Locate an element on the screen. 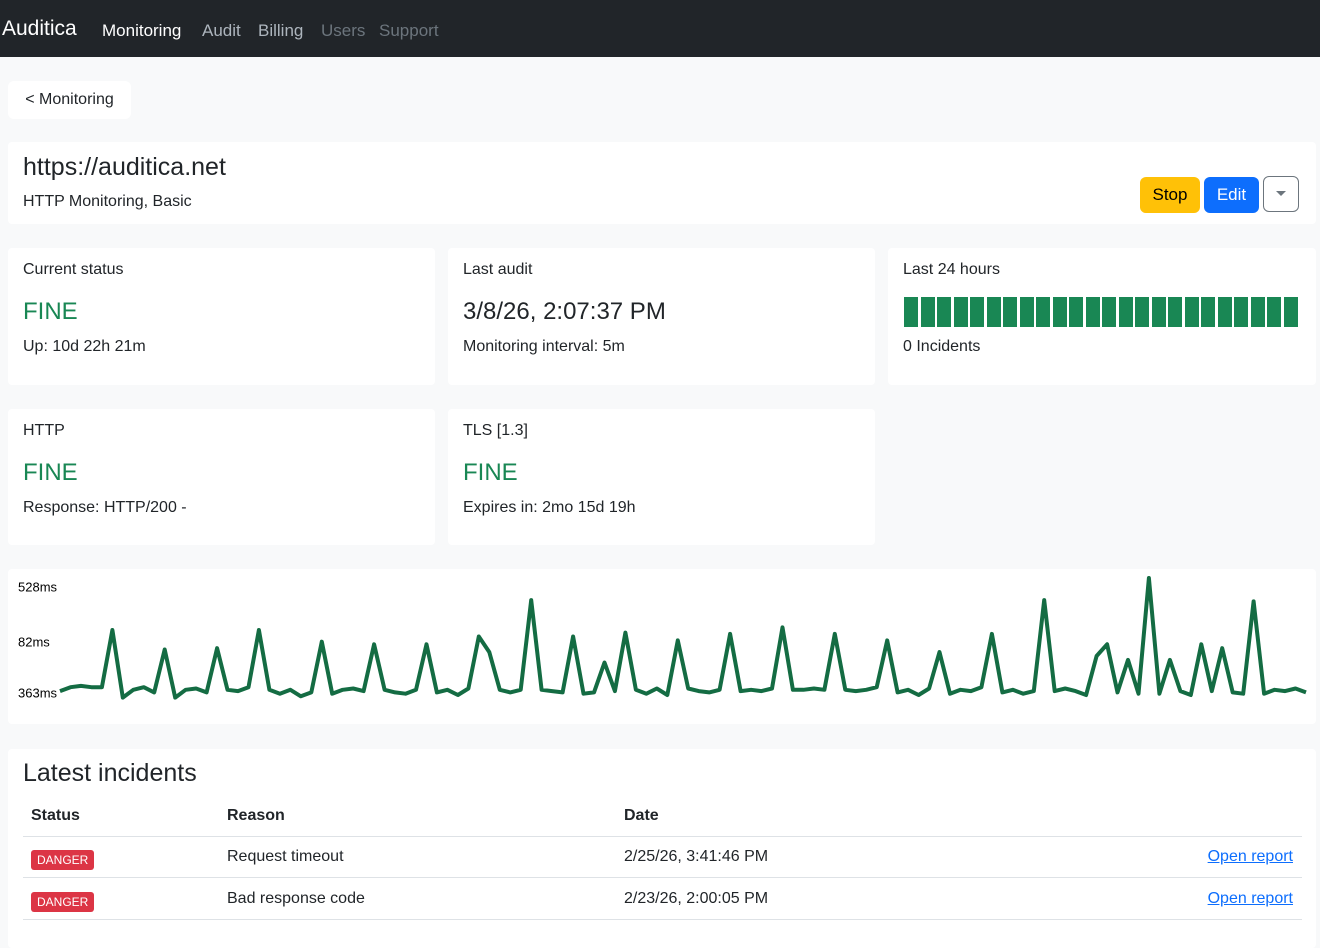 The height and width of the screenshot is (948, 1320). date: 2/23/26, 2:00:05 PM is located at coordinates (696, 899).